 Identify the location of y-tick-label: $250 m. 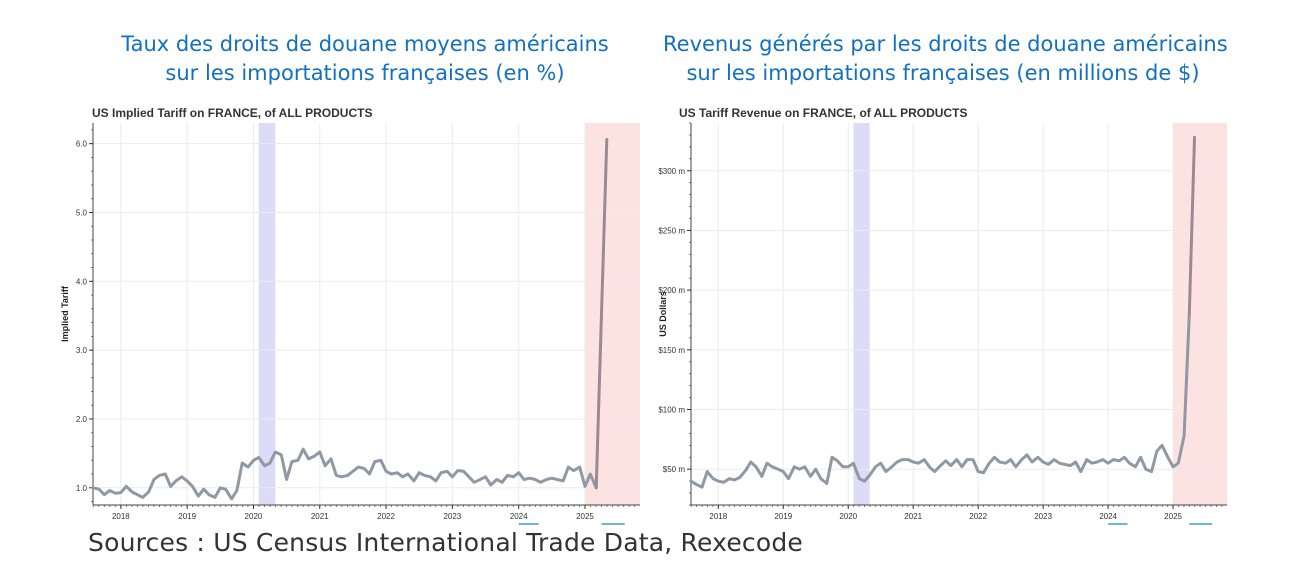
(671, 230).